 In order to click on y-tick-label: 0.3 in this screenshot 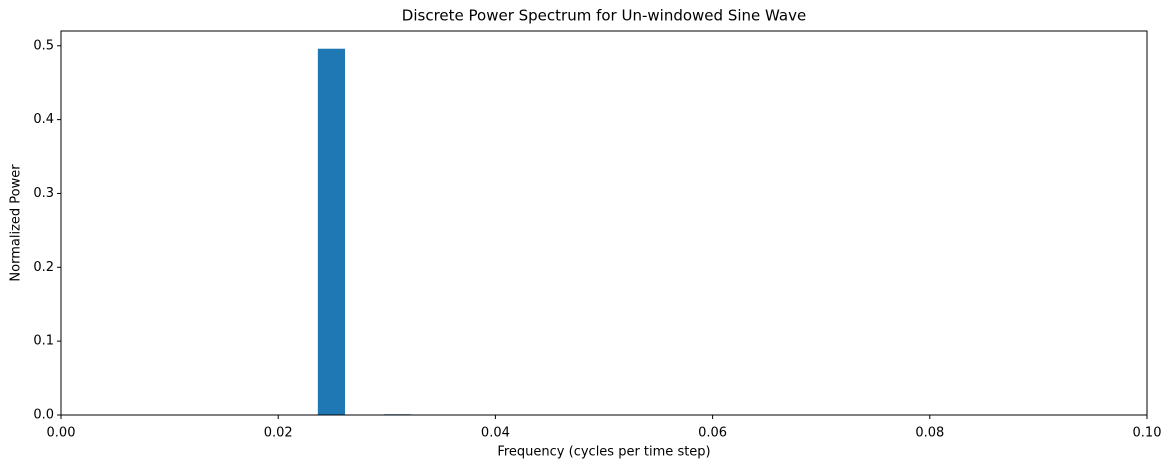, I will do `click(43, 193)`.